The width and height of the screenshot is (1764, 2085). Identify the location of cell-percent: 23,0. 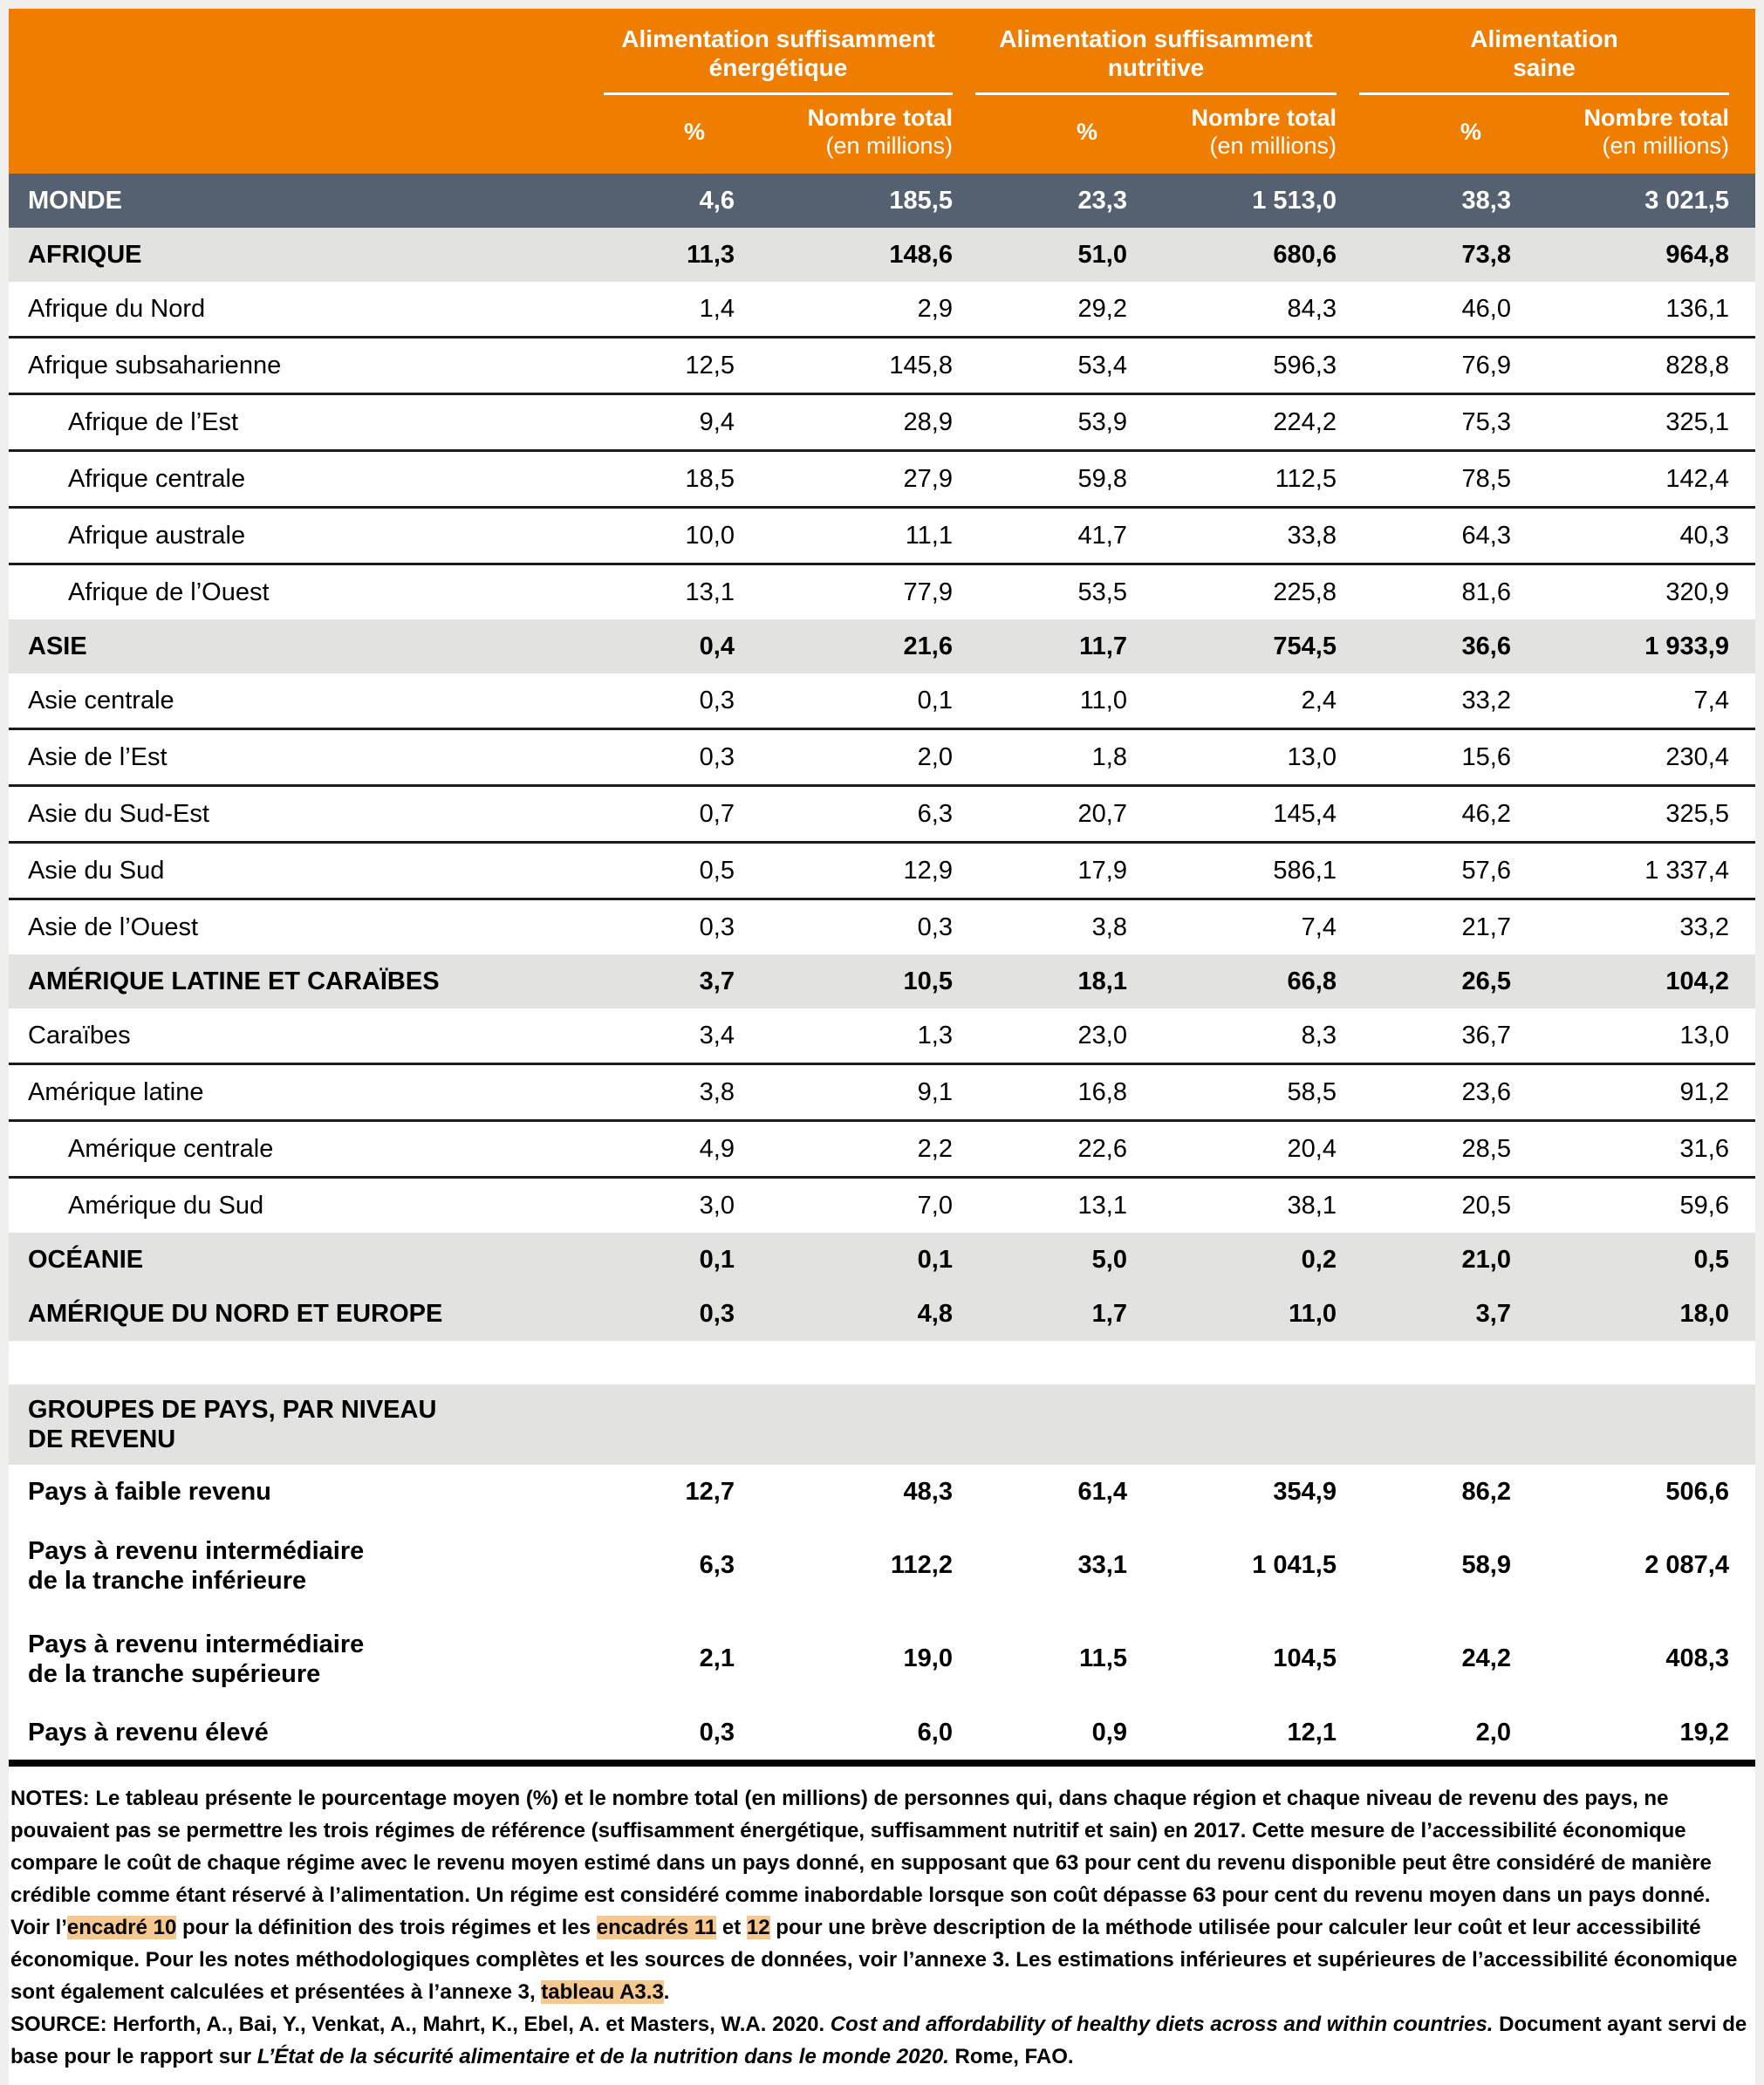
(1102, 1035).